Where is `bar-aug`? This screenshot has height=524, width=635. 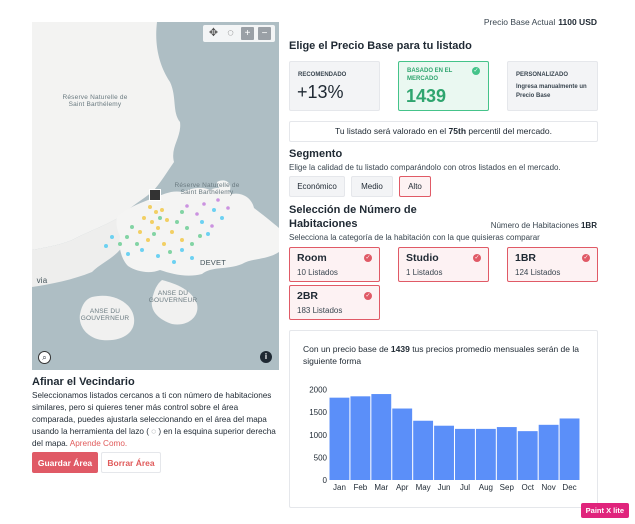 bar-aug is located at coordinates (485, 454).